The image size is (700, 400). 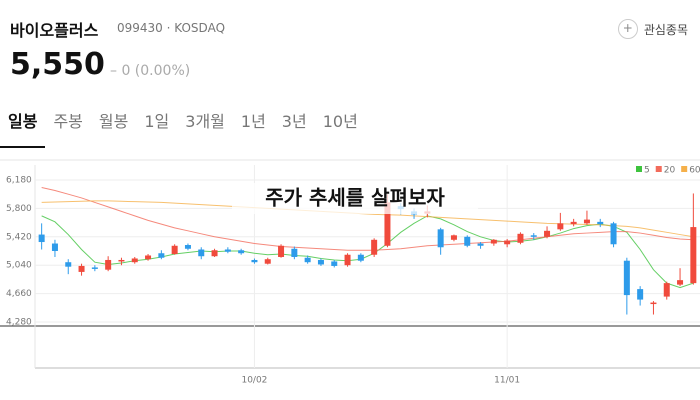 I want to click on dash: –, so click(x=116, y=71).